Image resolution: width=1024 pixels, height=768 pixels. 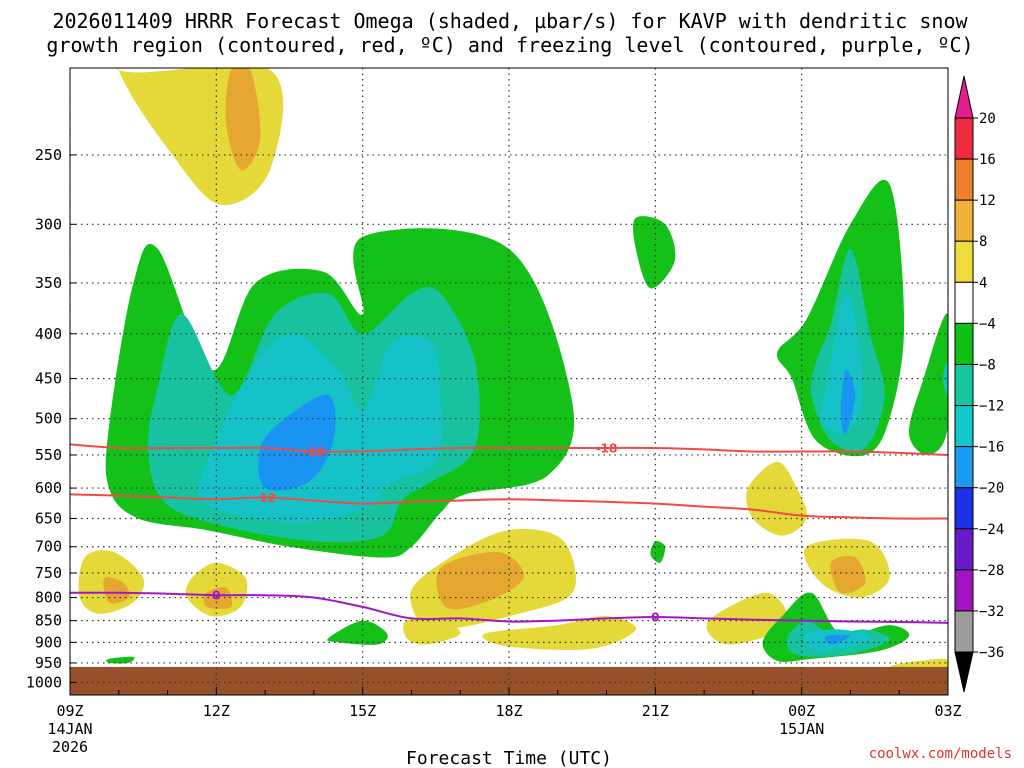 I want to click on colorbar-label: 4, so click(x=983, y=283).